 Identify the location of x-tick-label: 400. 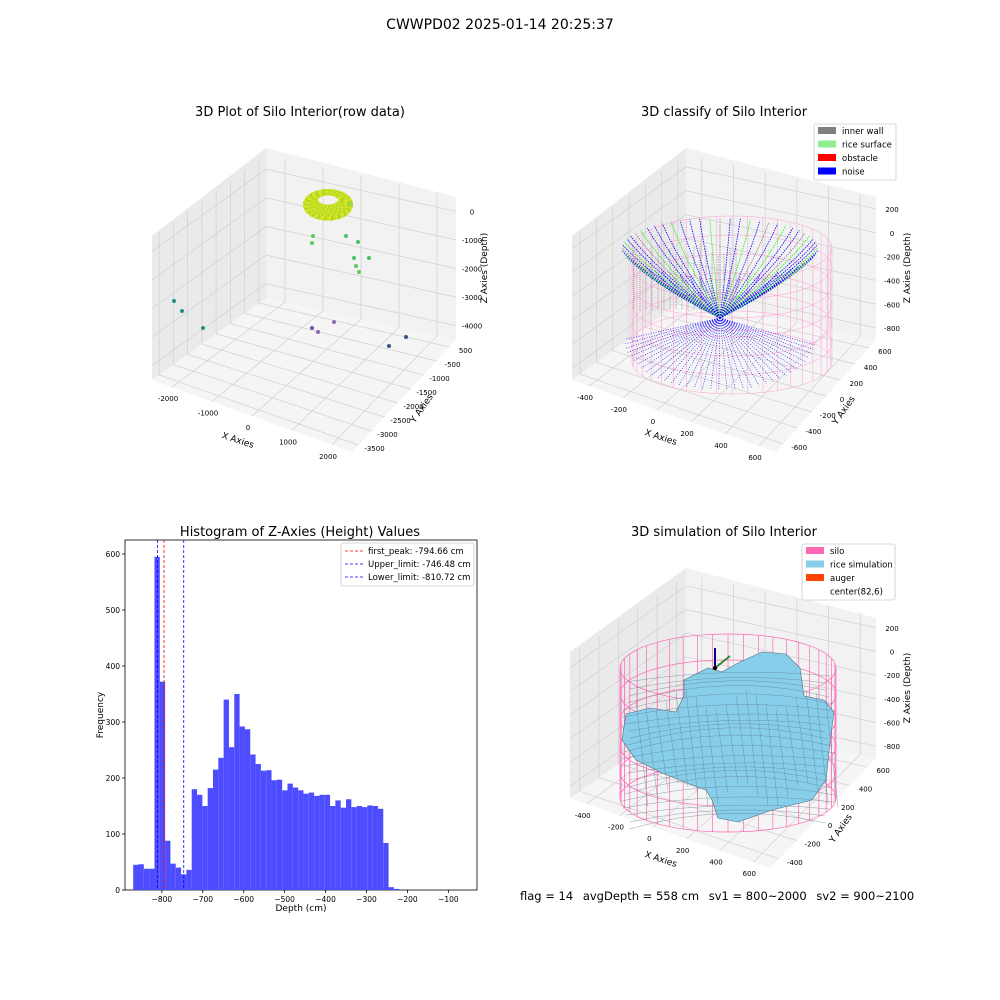
(720, 446).